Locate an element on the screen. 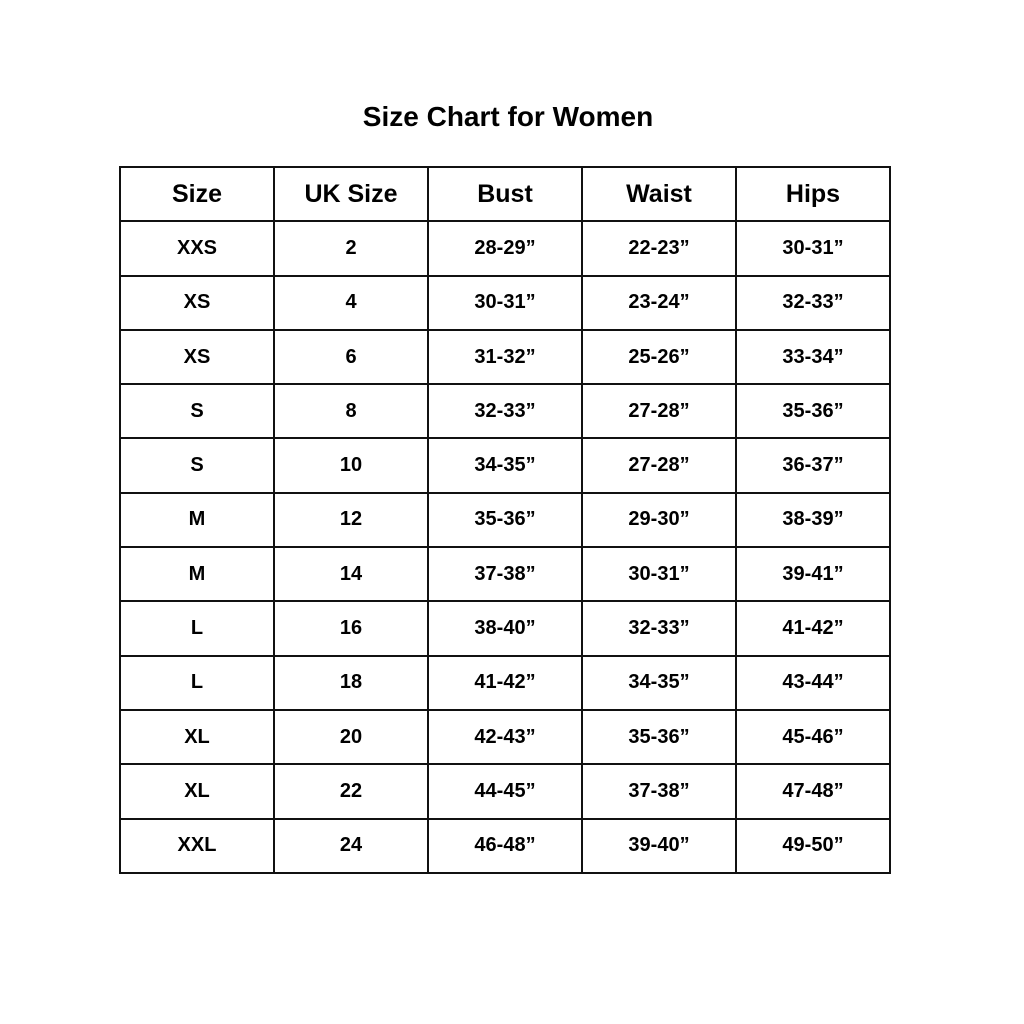 This screenshot has width=1024, height=1024. table-cell: 16 is located at coordinates (351, 628).